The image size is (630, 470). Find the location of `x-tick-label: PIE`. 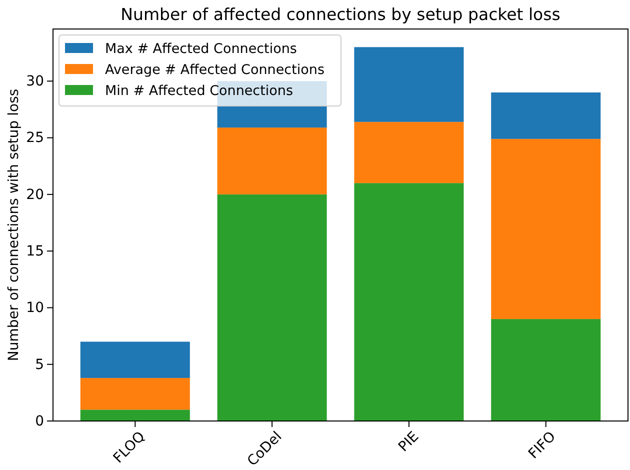

x-tick-label: PIE is located at coordinates (409, 442).